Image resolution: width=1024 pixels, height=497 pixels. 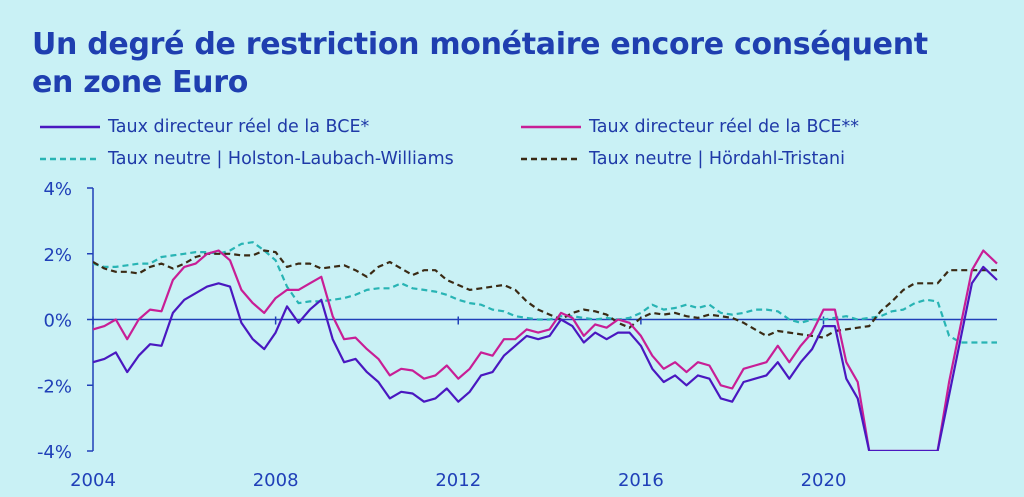 What do you see at coordinates (57, 321) in the screenshot?
I see `y-tick-label: 0%` at bounding box center [57, 321].